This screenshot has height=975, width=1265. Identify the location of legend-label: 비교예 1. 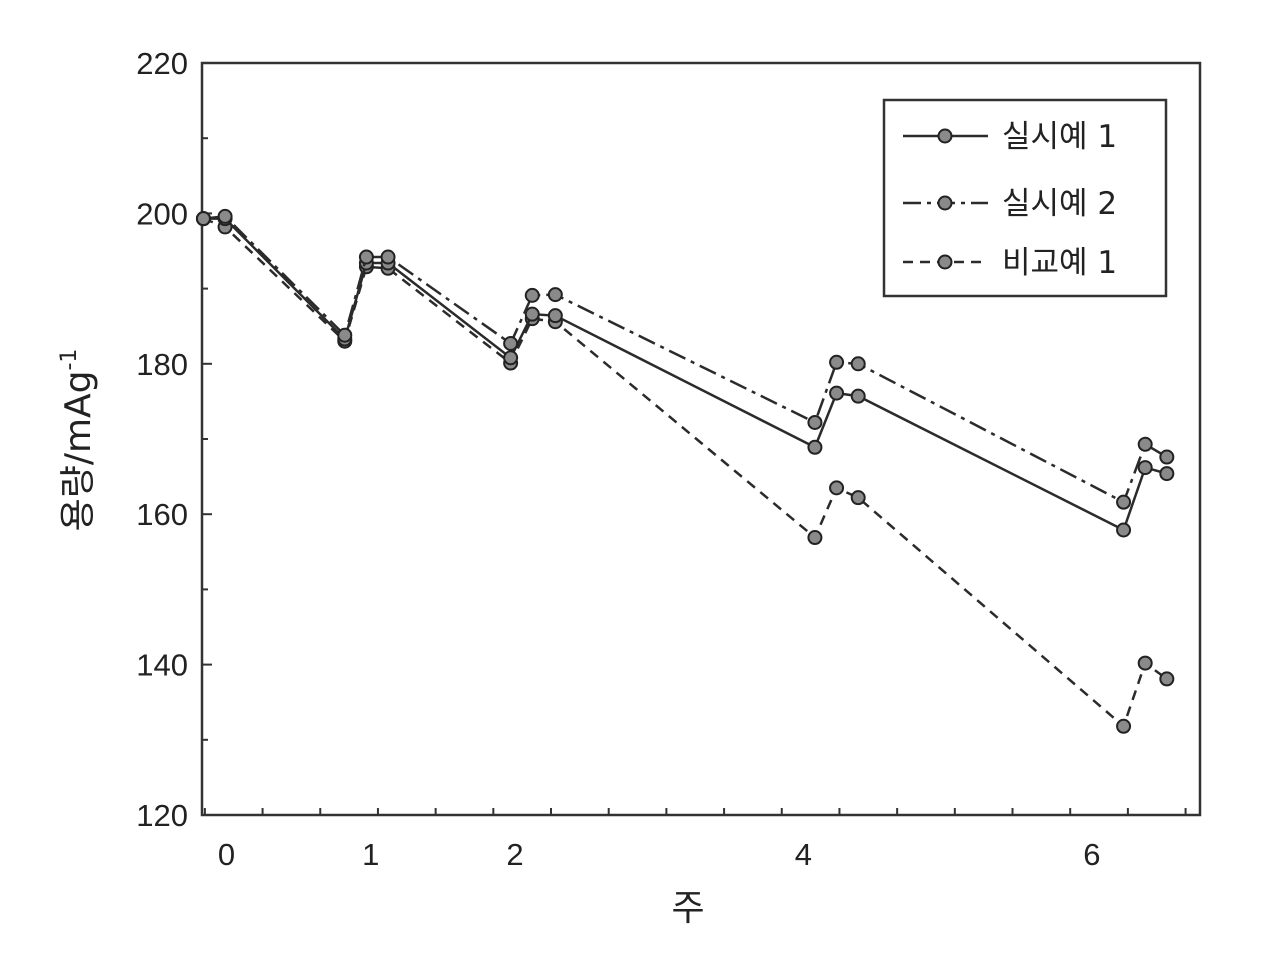
(1059, 263).